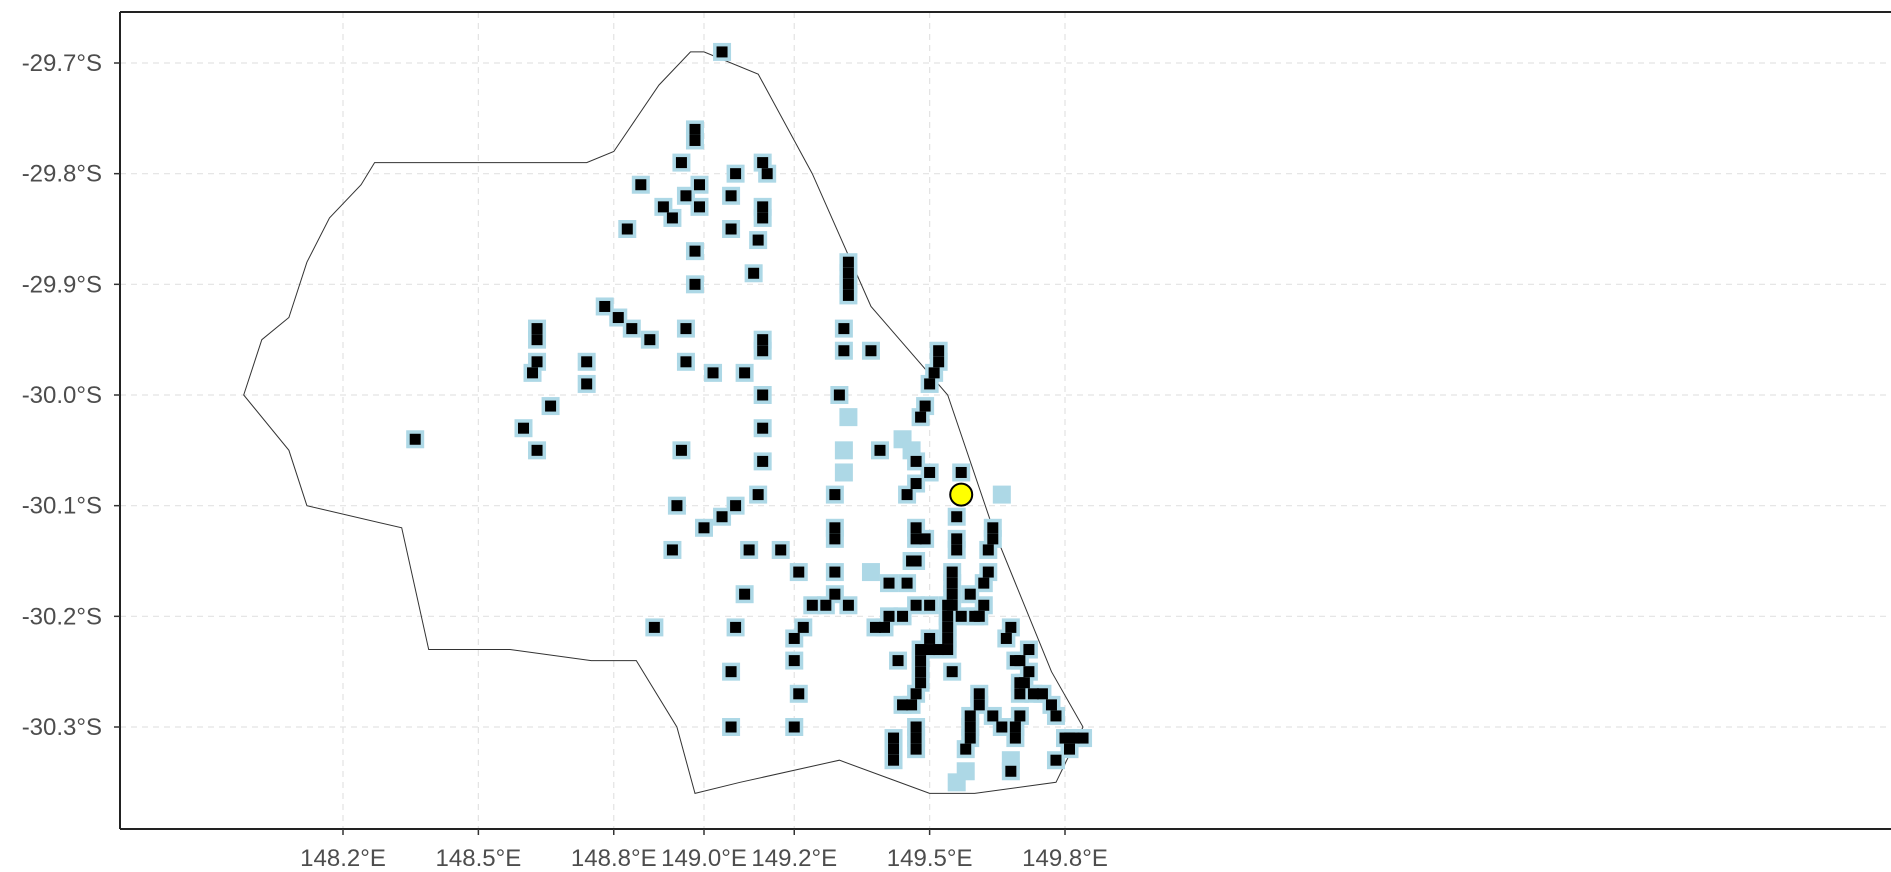 The image size is (1891, 872). Describe the element at coordinates (62, 506) in the screenshot. I see `y-tick-label: -30.1°S` at that location.